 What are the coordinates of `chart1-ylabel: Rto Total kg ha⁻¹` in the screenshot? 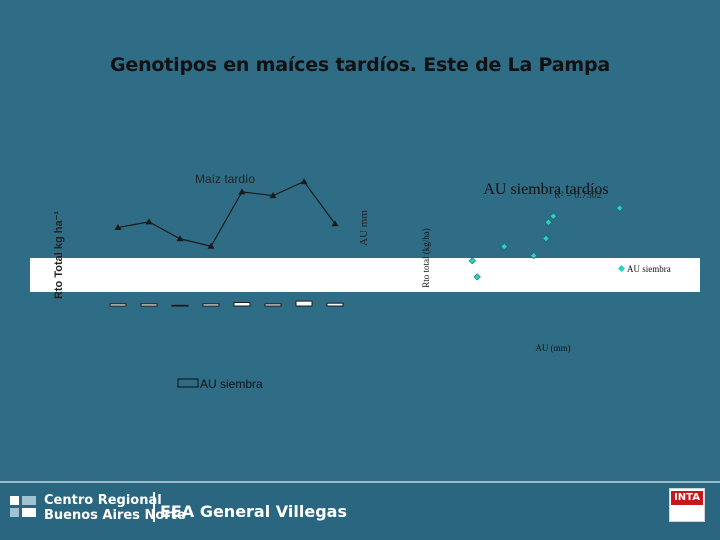 It's located at (59, 255).